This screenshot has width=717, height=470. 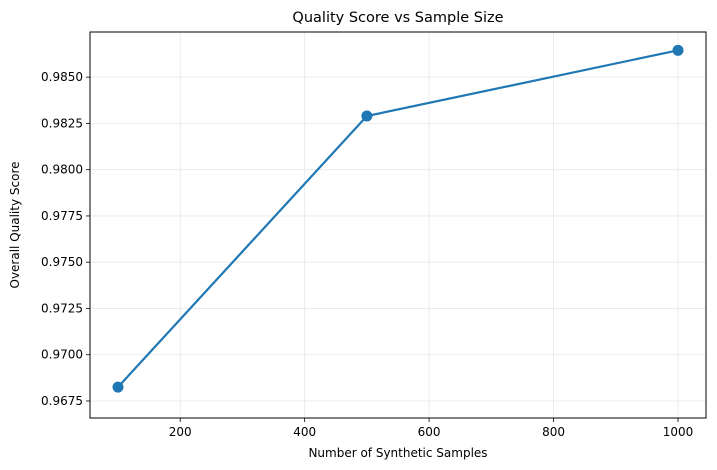 What do you see at coordinates (304, 432) in the screenshot?
I see `x-tick-label: 400` at bounding box center [304, 432].